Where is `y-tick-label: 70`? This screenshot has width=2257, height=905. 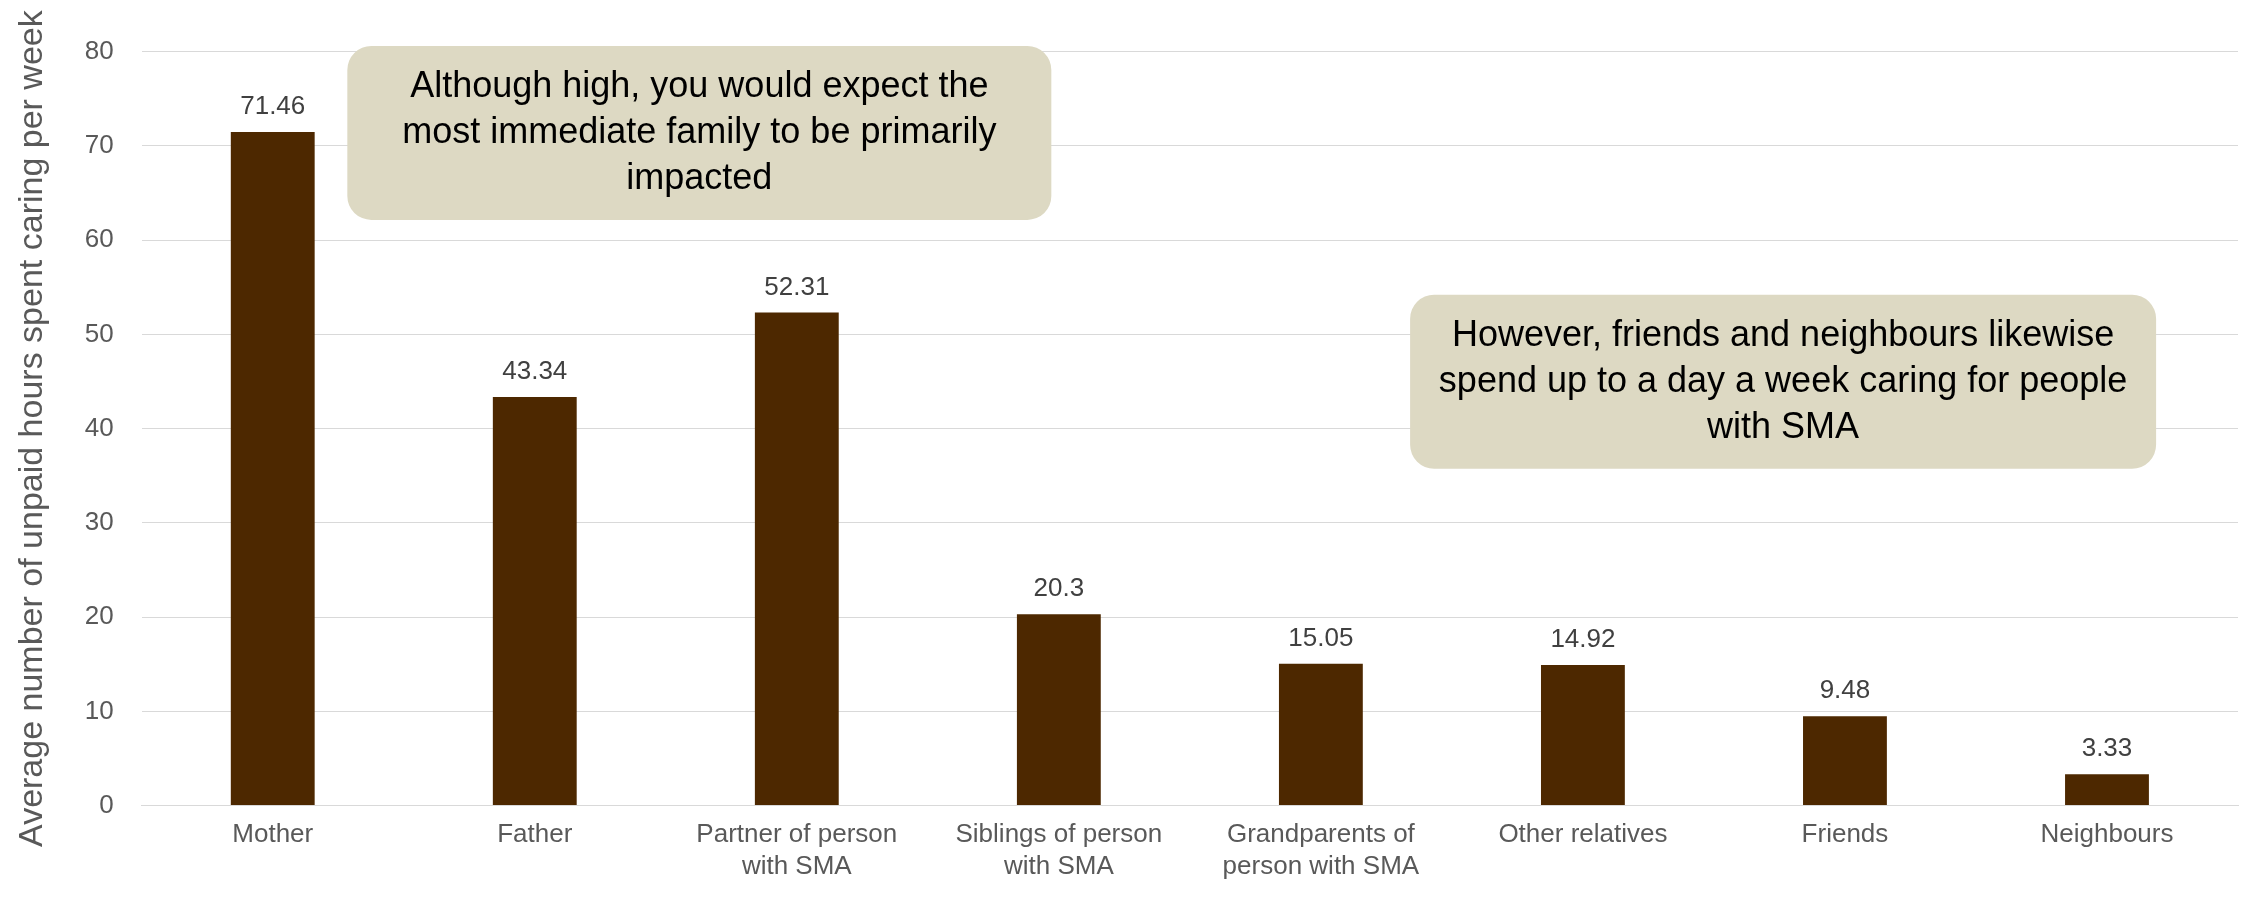
y-tick-label: 70 is located at coordinates (99, 144).